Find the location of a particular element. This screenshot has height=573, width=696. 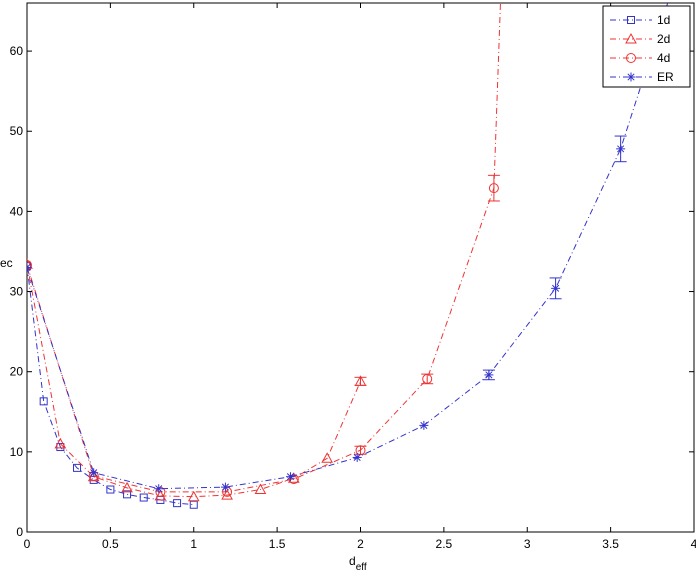

x-axis-label-main: d is located at coordinates (352, 561).